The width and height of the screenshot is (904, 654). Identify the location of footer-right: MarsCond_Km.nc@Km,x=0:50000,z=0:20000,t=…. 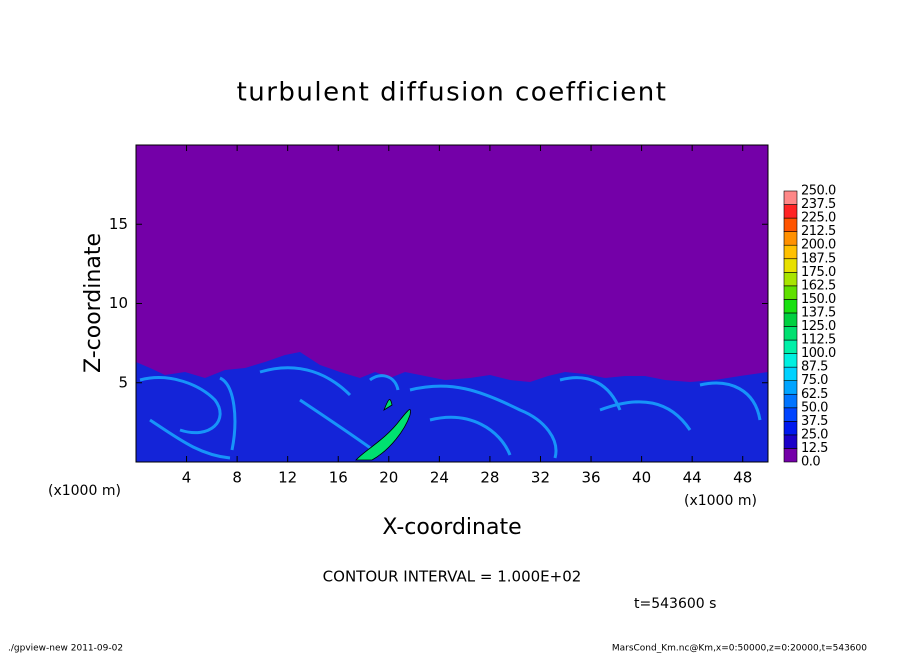
(739, 649).